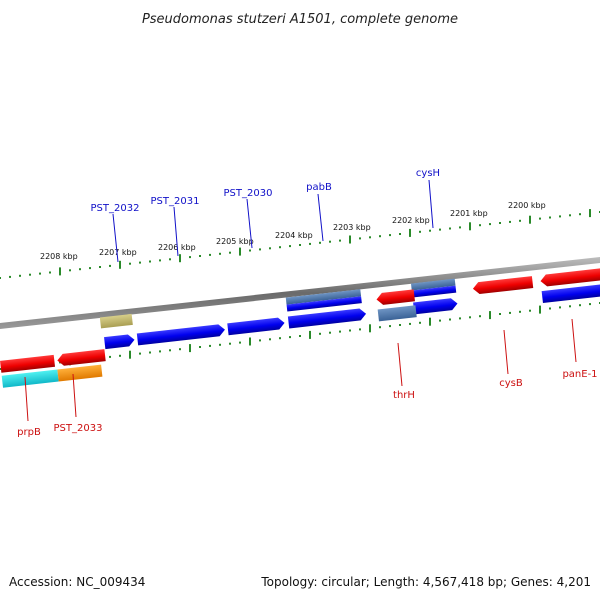  What do you see at coordinates (570, 277) in the screenshot?
I see `gene-arrow-pane1` at bounding box center [570, 277].